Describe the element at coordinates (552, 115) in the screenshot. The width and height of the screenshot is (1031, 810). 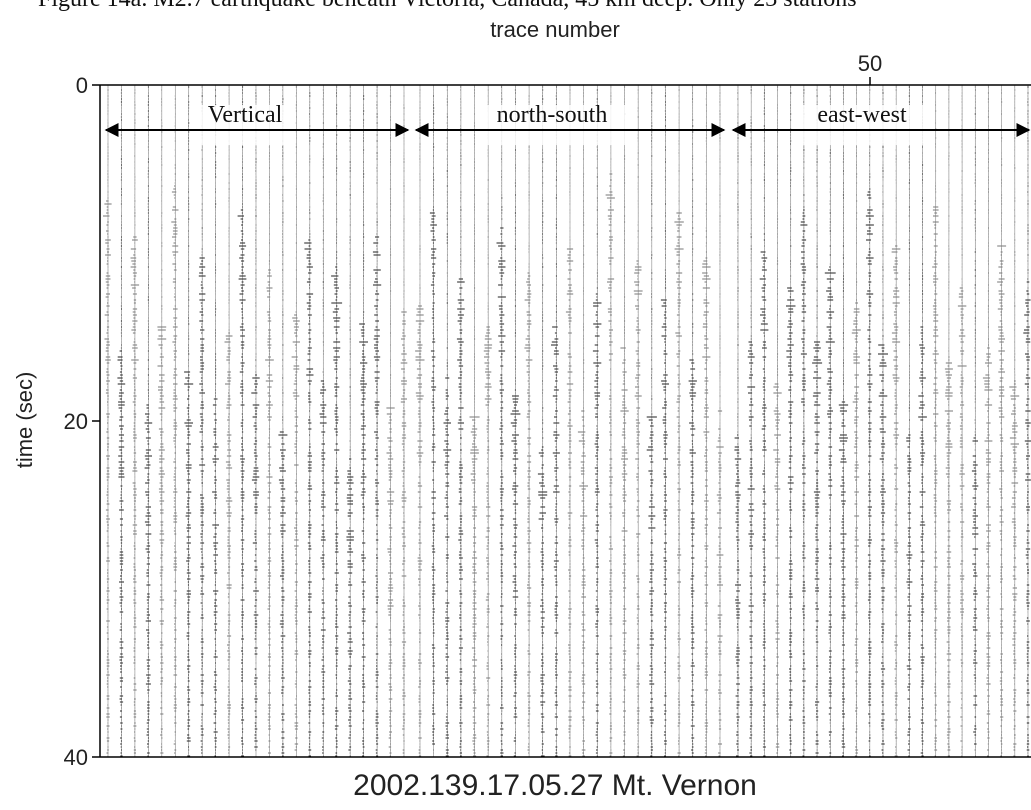
I see `annotation: north-south` at that location.